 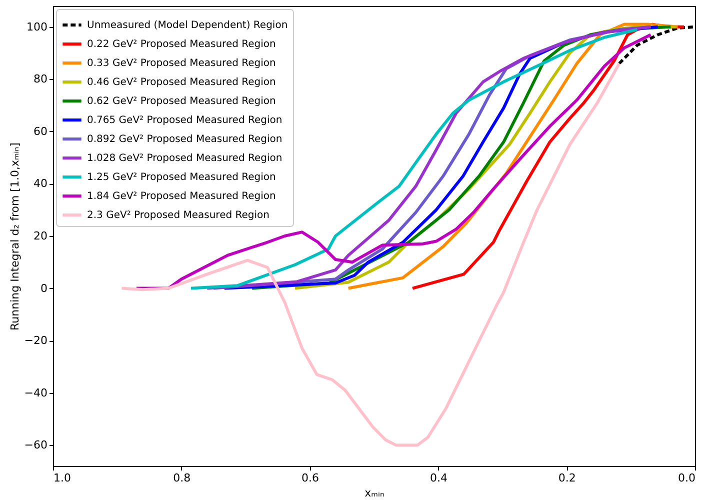 I want to click on legend-label: 0.46 GeV² Proposed Measured Region, so click(x=181, y=82).